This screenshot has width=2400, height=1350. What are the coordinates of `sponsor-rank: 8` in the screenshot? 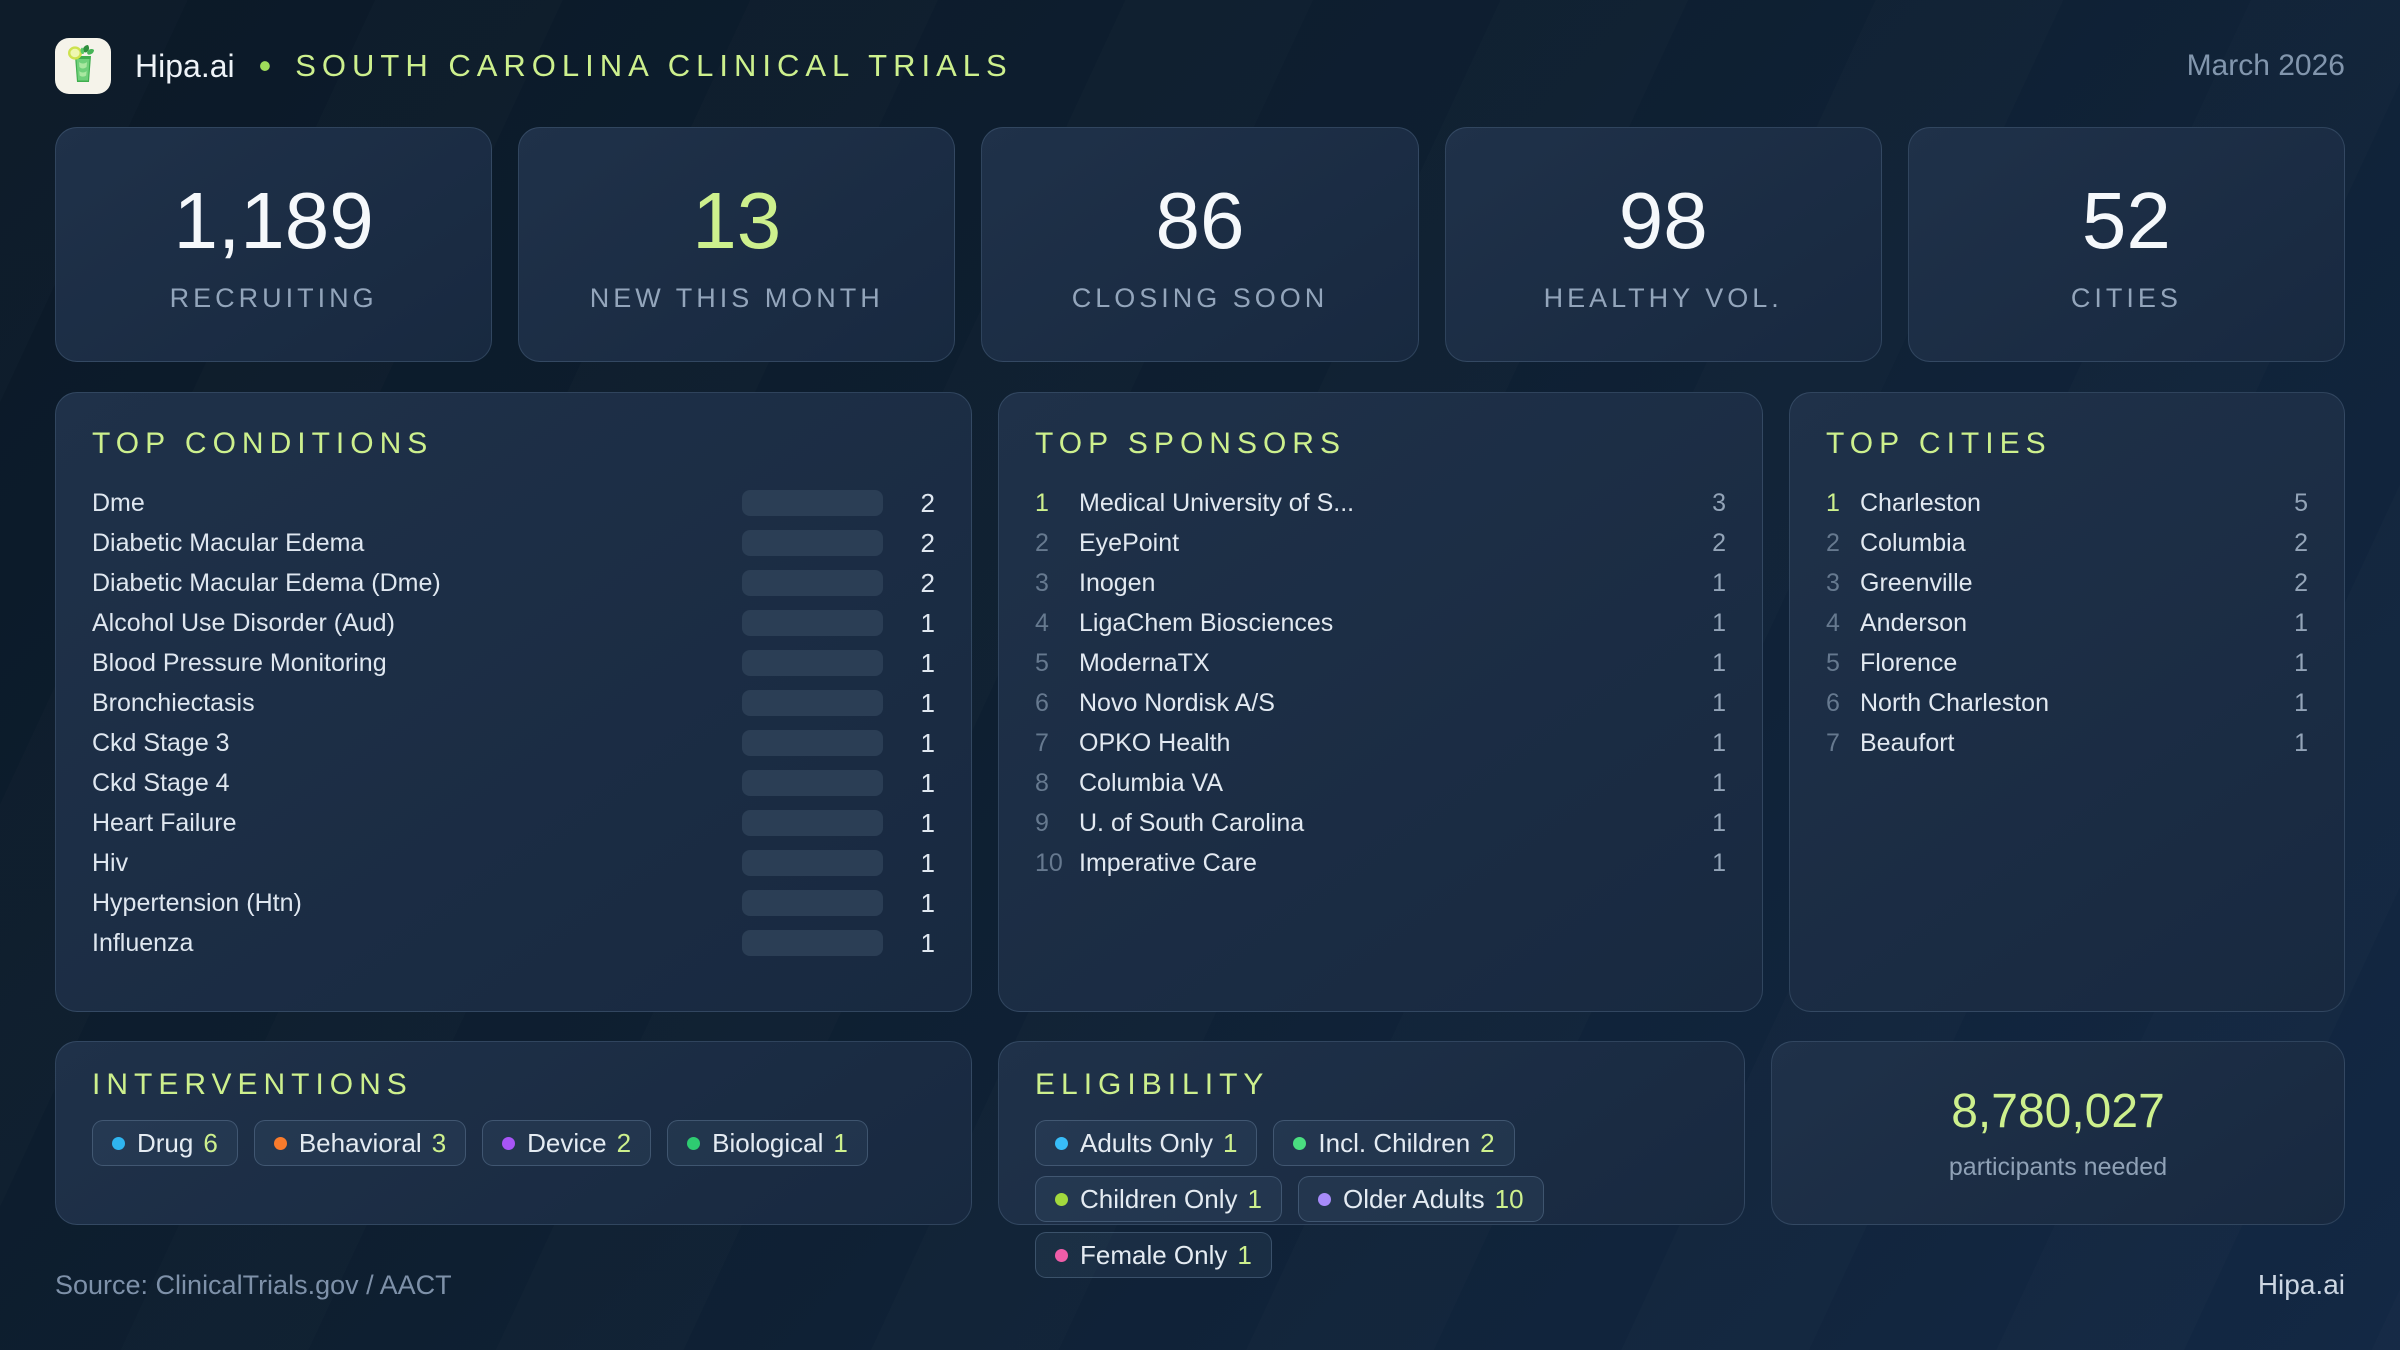 It's located at (1042, 782).